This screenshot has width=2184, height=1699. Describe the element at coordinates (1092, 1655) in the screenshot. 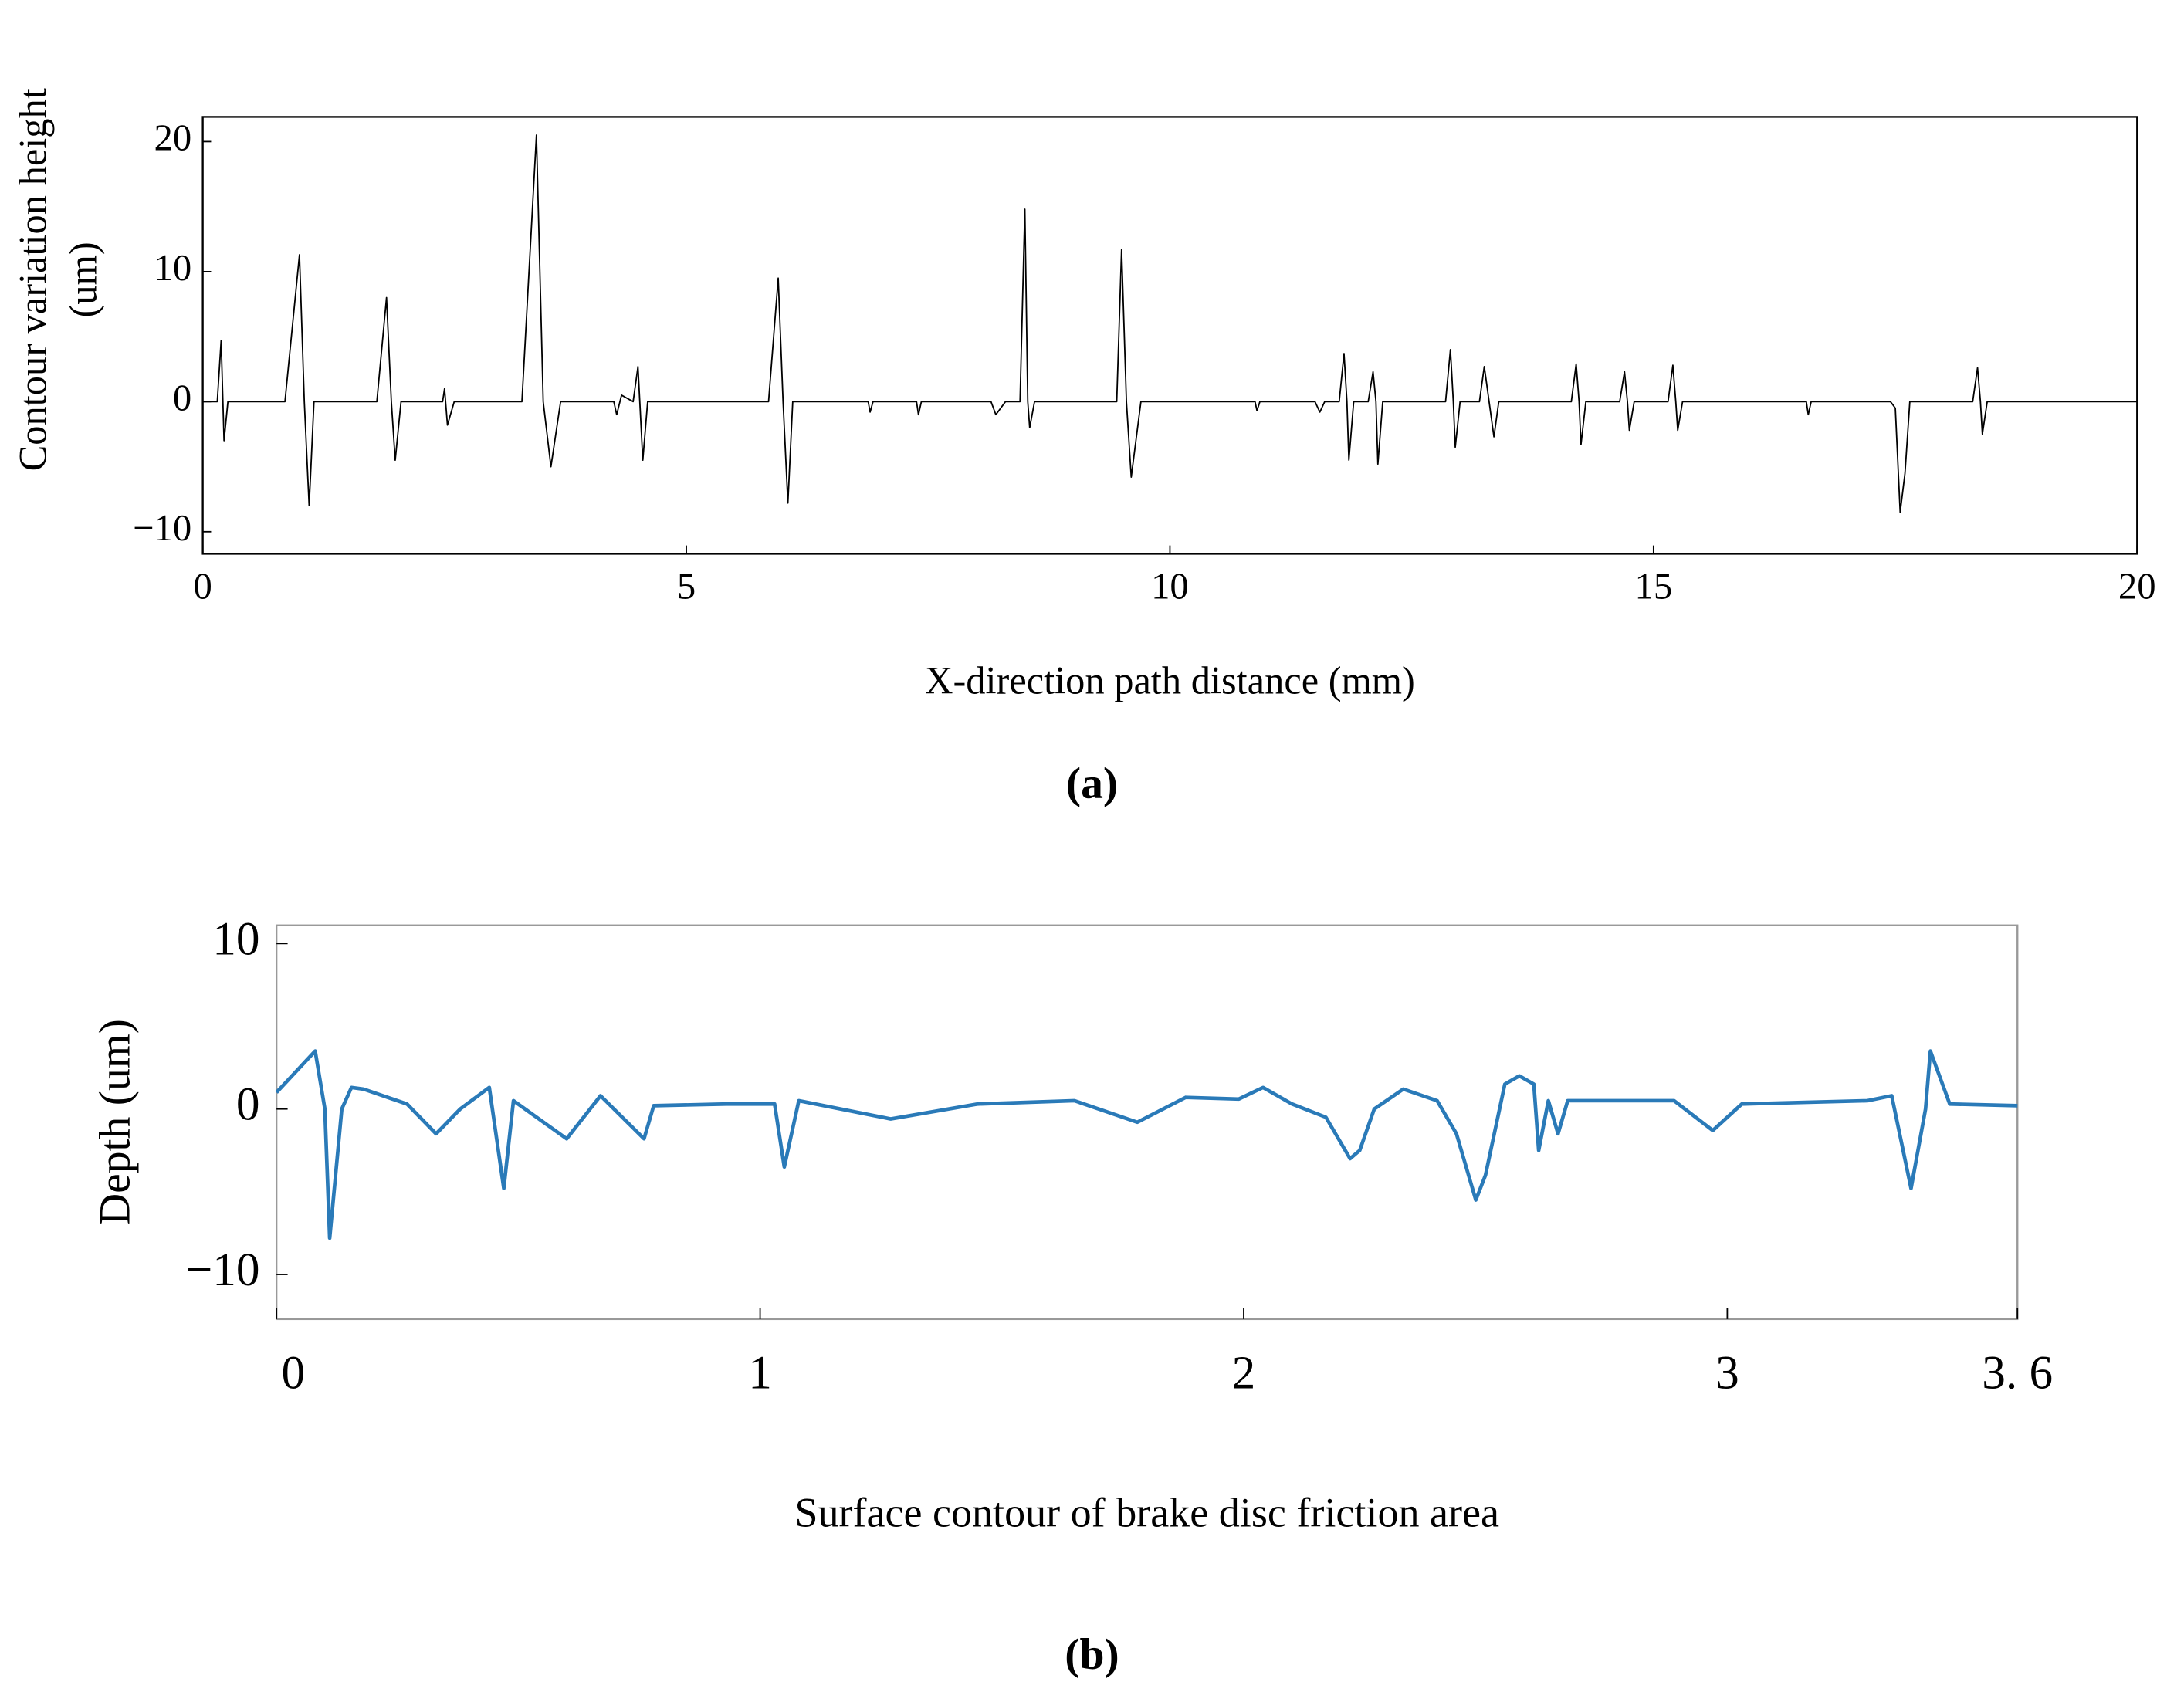

I see `panel-label: (b)` at that location.